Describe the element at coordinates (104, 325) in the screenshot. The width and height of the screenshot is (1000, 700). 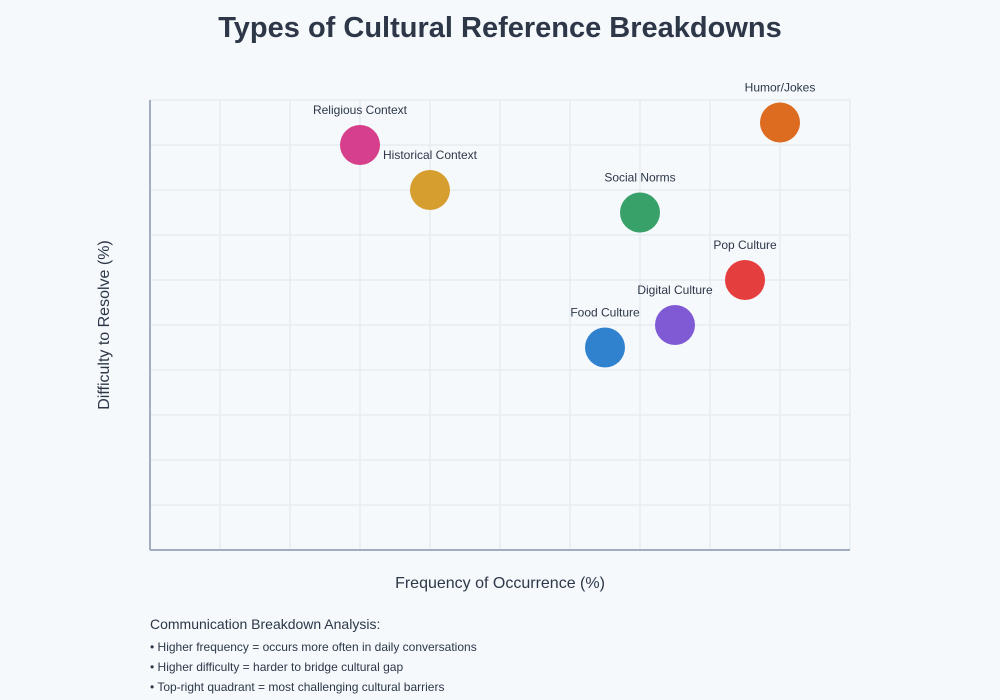
I see `y-axis-label: Difficulty to Resolve (%)` at that location.